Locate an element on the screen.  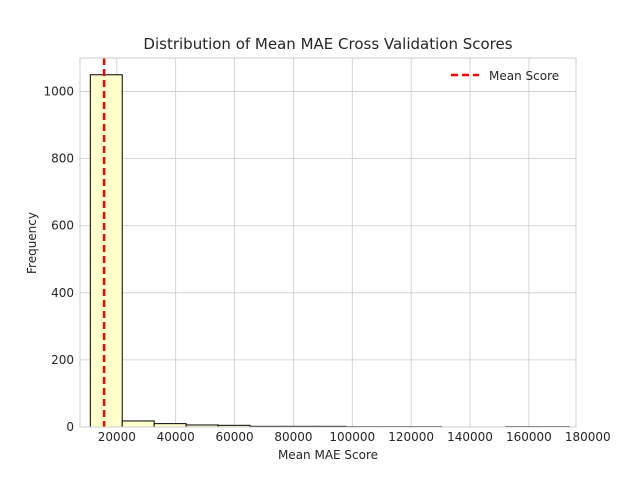
y-axis-label: Frequency is located at coordinates (32, 243).